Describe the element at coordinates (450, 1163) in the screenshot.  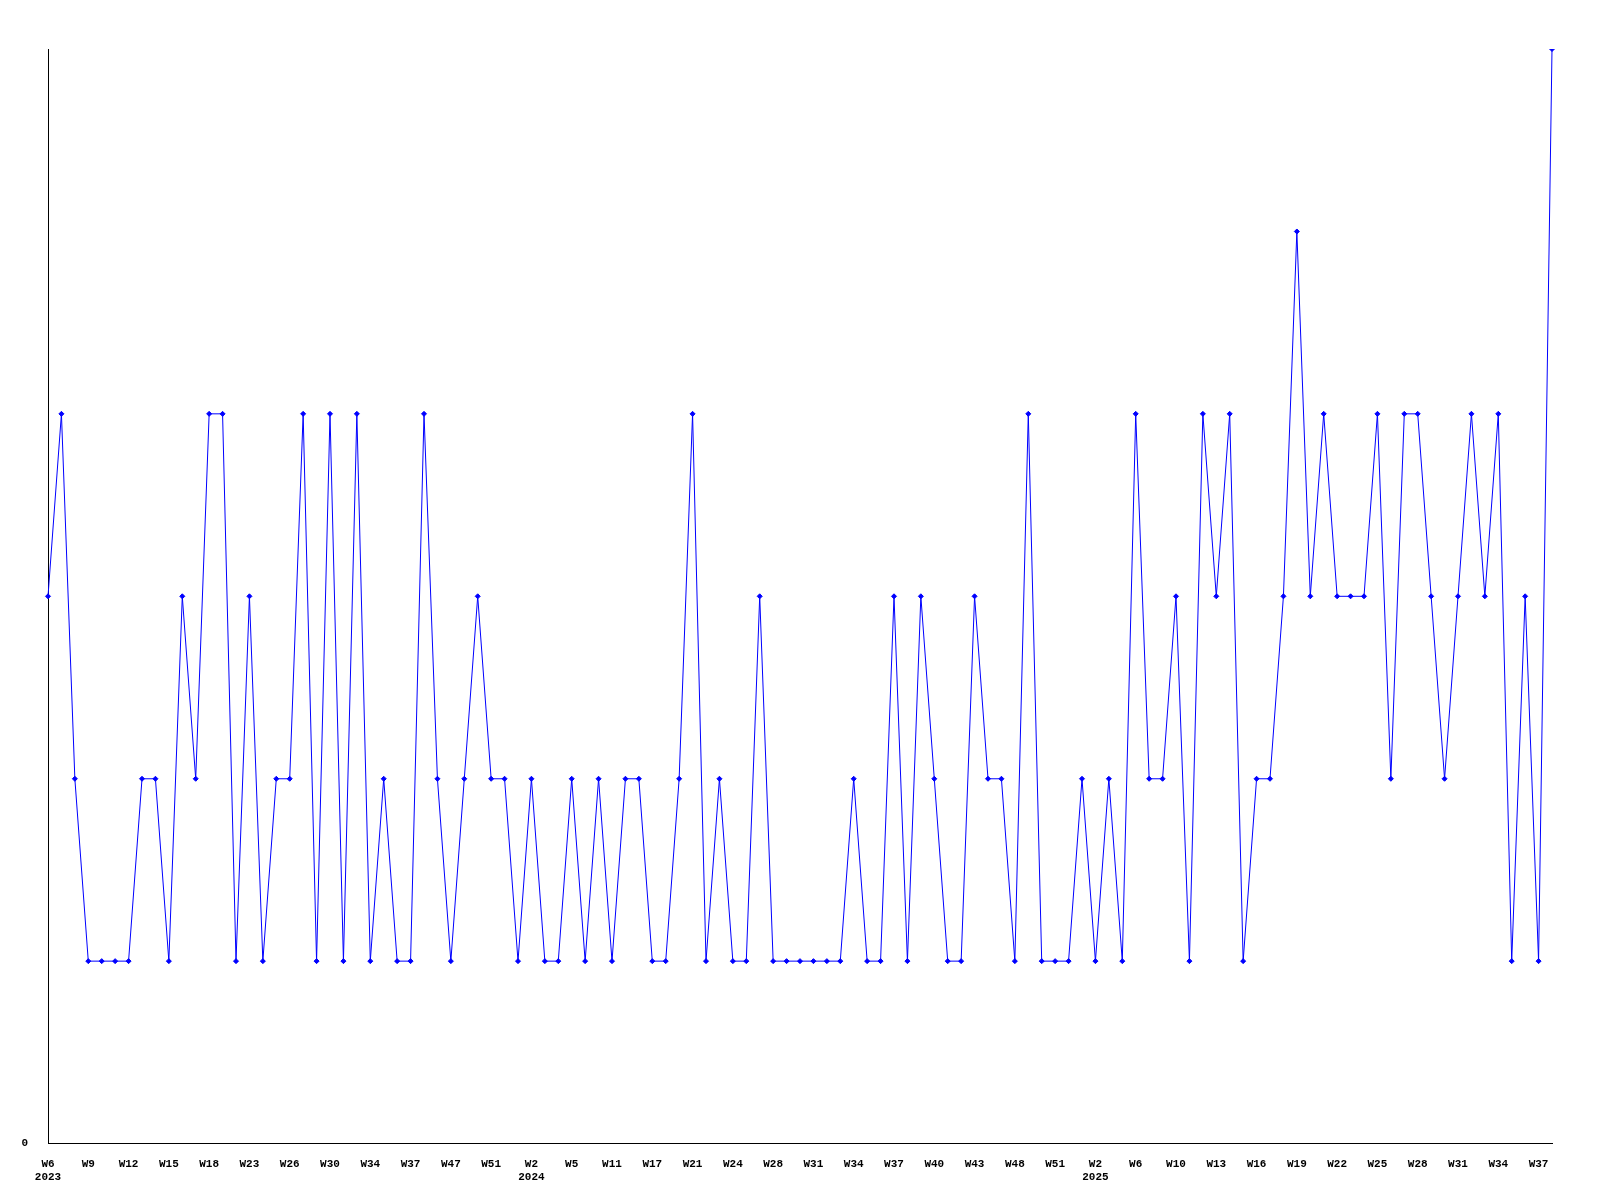
I see `x-tick-label: W47` at that location.